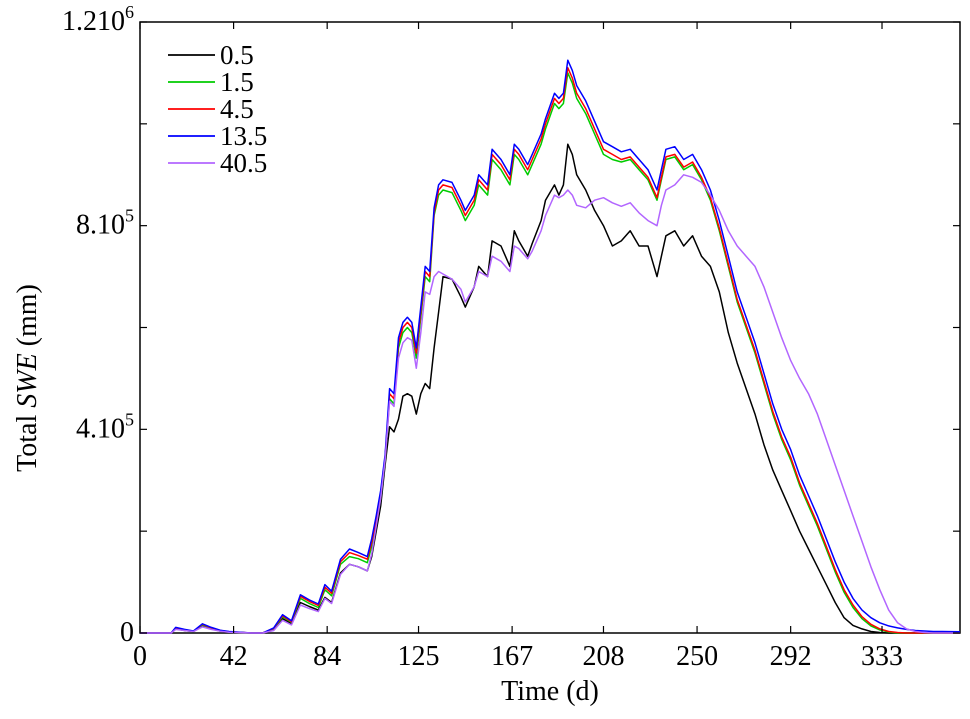 The image size is (970, 719). Describe the element at coordinates (27, 318) in the screenshot. I see `y-axis-title-suffix: (mm)` at that location.